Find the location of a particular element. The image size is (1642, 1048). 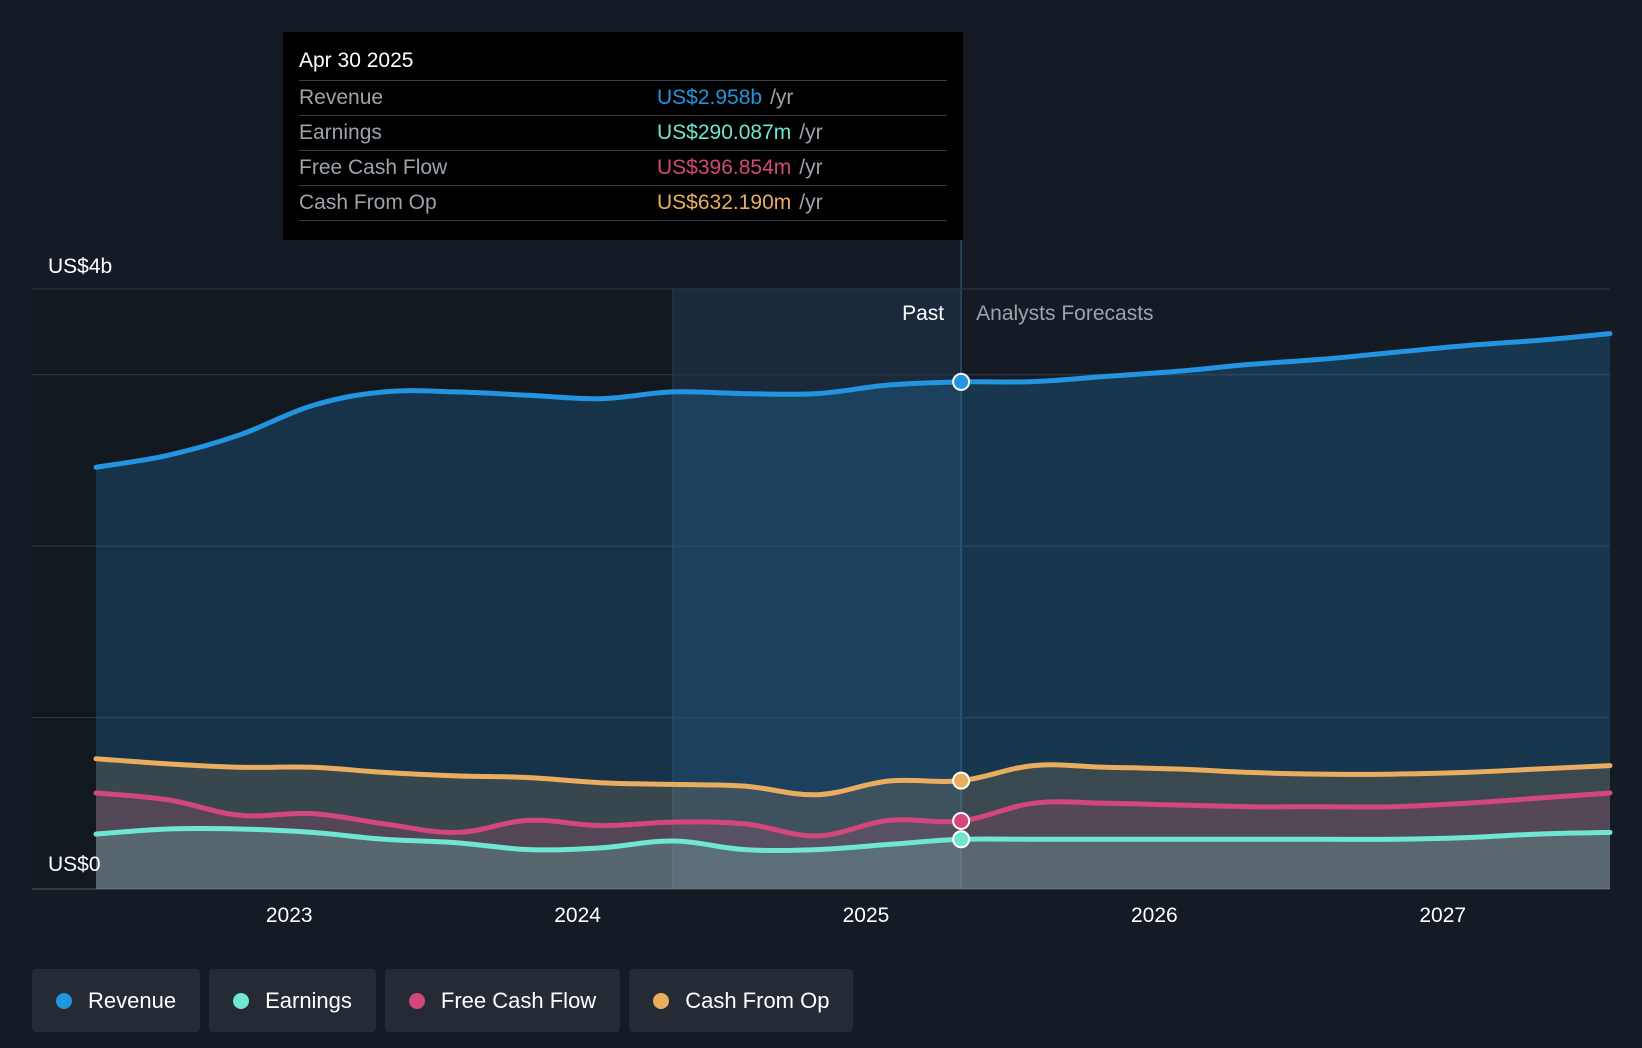

revenue-line is located at coordinates (853, 400).